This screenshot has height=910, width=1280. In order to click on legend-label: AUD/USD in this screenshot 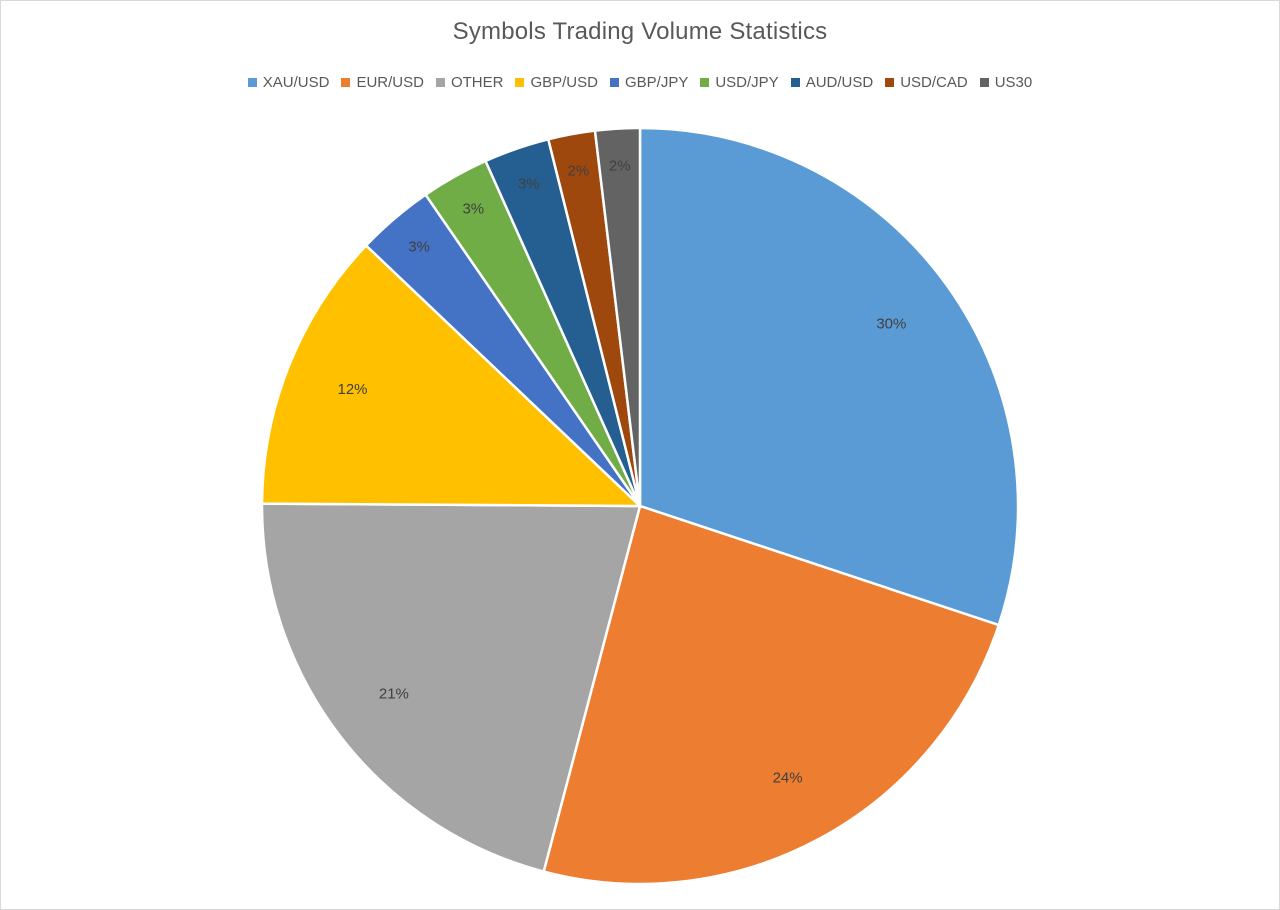, I will do `click(839, 82)`.